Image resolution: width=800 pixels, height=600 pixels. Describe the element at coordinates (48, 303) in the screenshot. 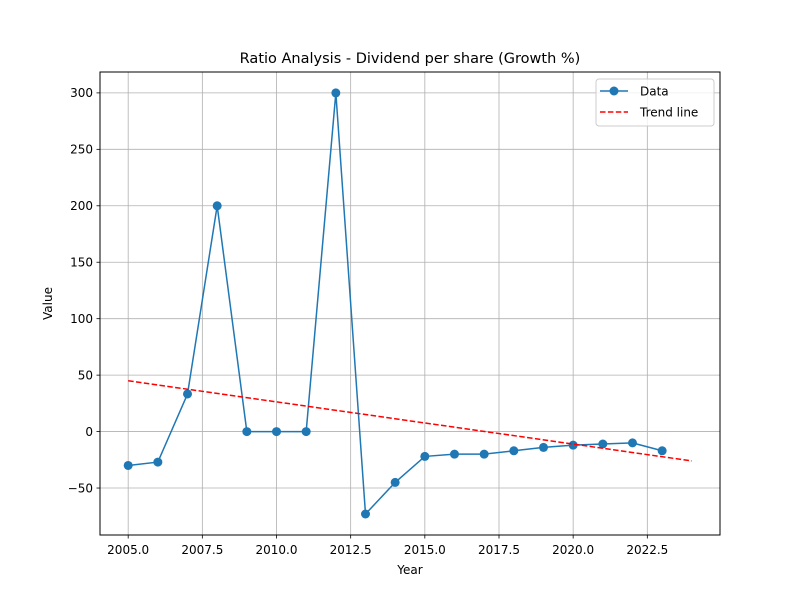

I see `y-axis-title: Value` at that location.